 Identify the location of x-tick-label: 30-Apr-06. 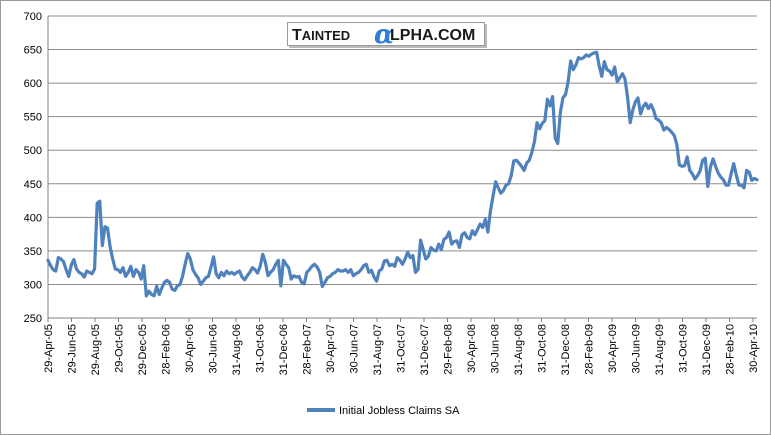
(190, 348).